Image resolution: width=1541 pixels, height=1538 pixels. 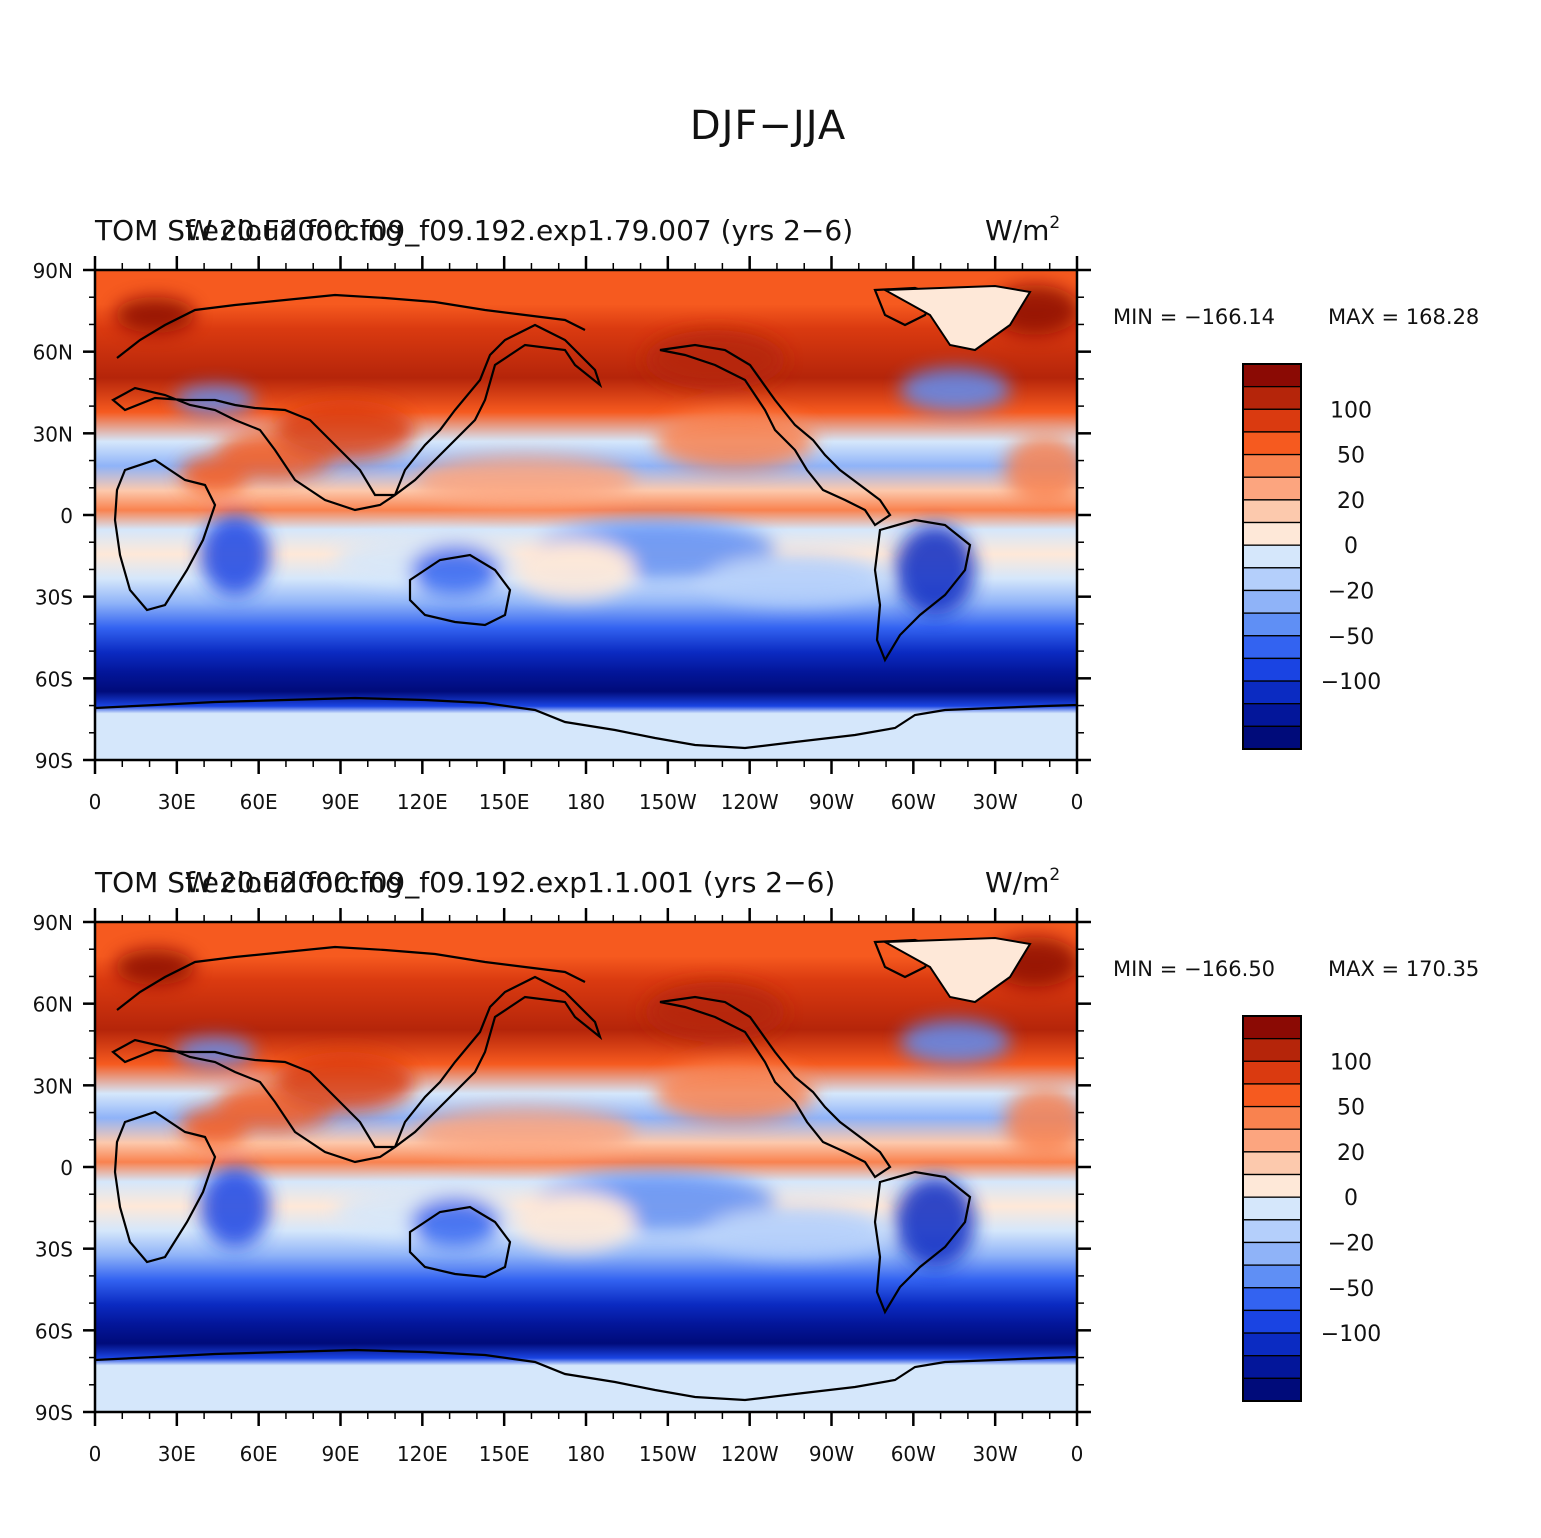 I want to click on lon-tick-label: 60E, so click(x=259, y=802).